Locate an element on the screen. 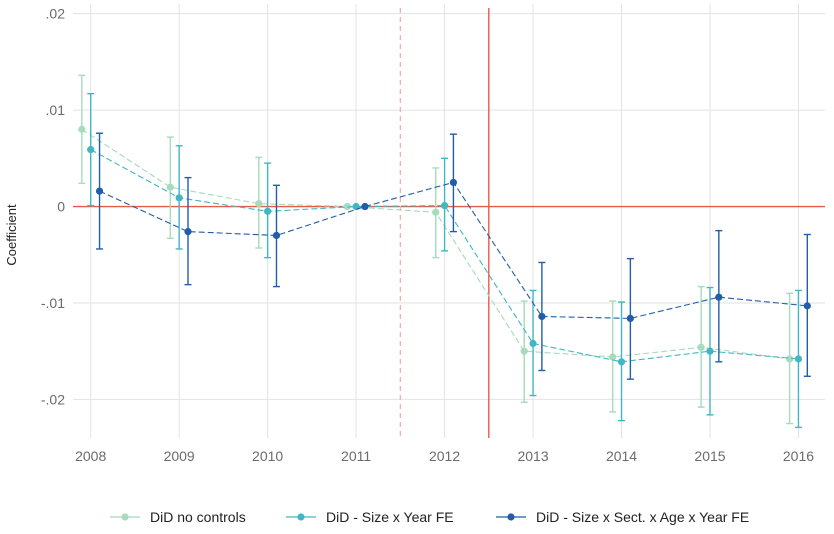  legend-label: DiD - Size x Year FE is located at coordinates (390, 517).